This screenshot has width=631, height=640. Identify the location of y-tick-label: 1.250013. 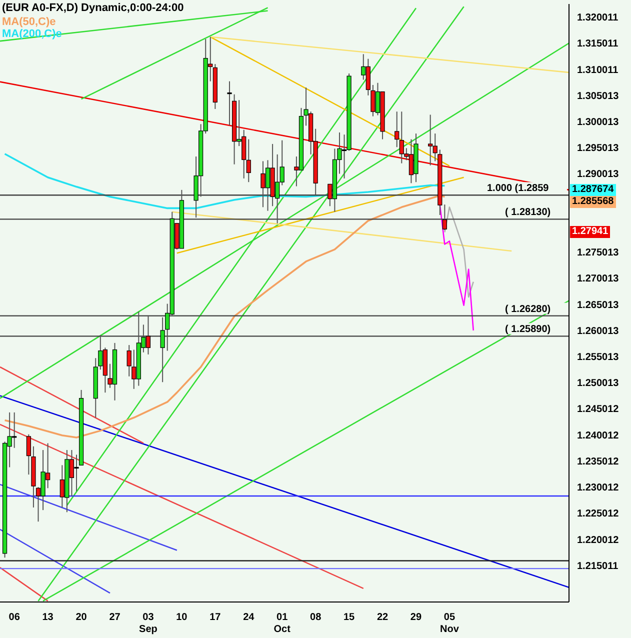
(598, 384).